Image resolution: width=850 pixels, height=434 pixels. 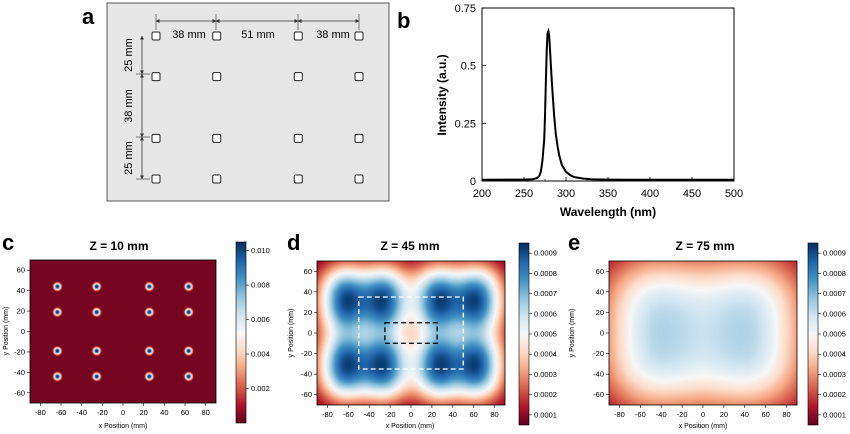 I want to click on x-tick-label: 250, so click(x=524, y=194).